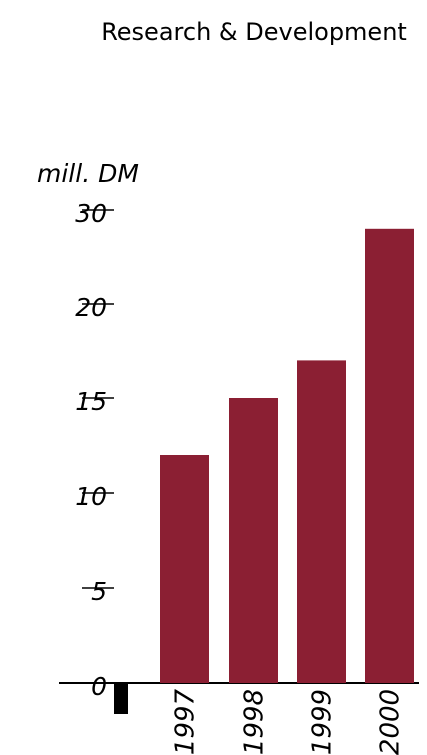 The height and width of the screenshot is (755, 427). Describe the element at coordinates (184, 569) in the screenshot. I see `bar-1997` at that location.